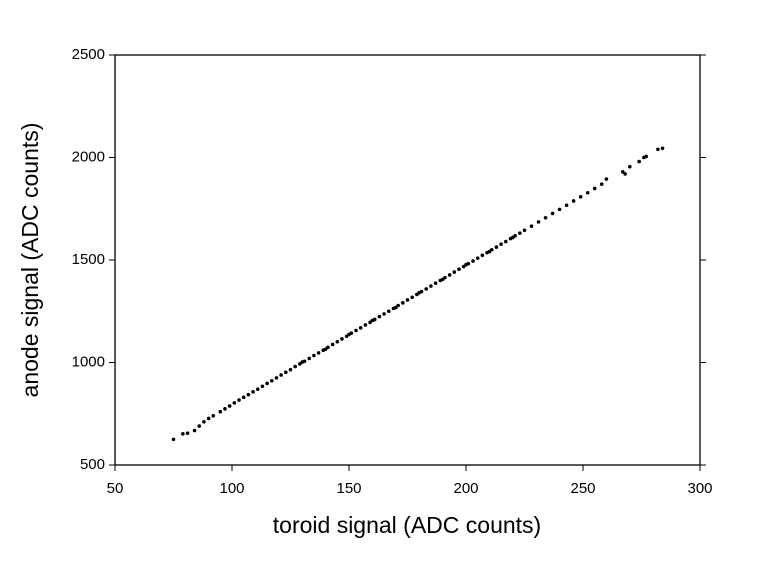  What do you see at coordinates (407, 525) in the screenshot?
I see `x-axis-label: toroid signal (ADC counts)` at bounding box center [407, 525].